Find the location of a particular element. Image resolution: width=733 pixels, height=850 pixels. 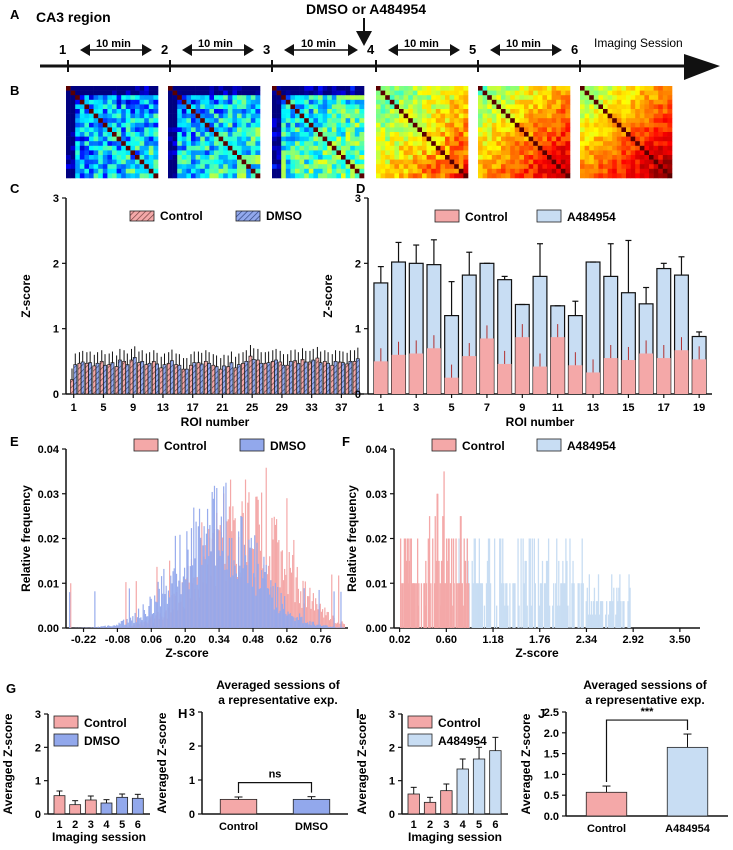

x-tick-label: 2 is located at coordinates (430, 825).